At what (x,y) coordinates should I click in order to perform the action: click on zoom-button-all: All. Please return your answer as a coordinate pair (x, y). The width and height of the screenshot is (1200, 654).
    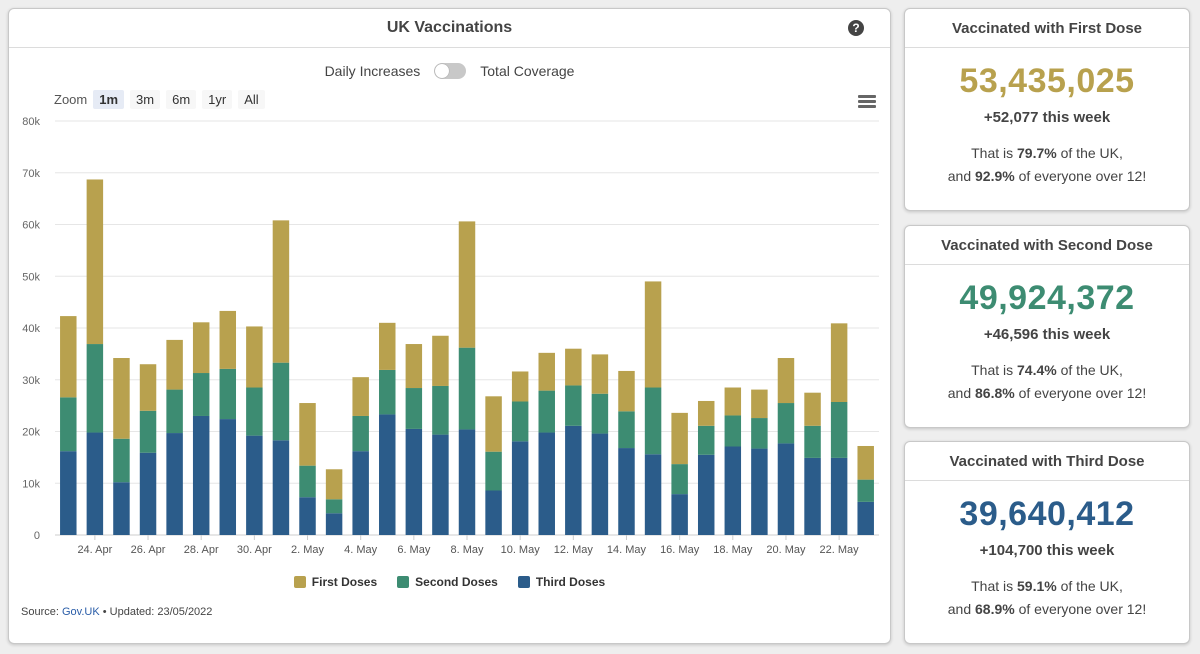
    Looking at the image, I should click on (251, 99).